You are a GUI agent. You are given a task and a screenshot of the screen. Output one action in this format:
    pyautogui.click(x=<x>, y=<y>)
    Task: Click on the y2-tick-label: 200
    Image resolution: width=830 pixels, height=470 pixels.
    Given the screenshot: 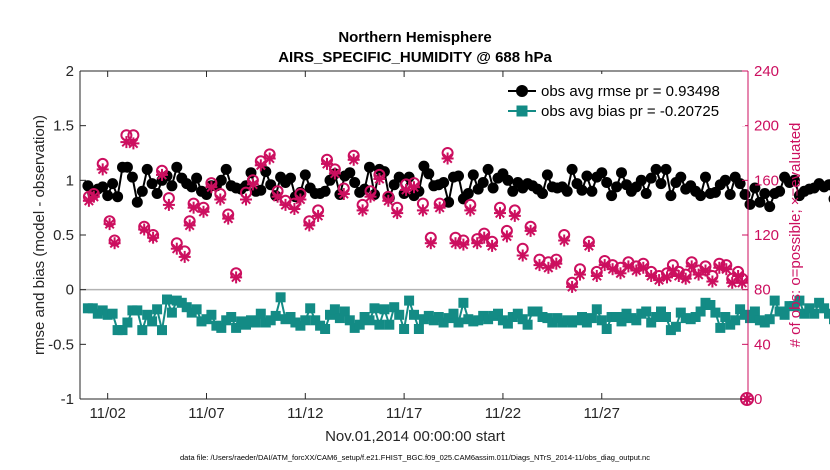 What is the action you would take?
    pyautogui.click(x=766, y=126)
    